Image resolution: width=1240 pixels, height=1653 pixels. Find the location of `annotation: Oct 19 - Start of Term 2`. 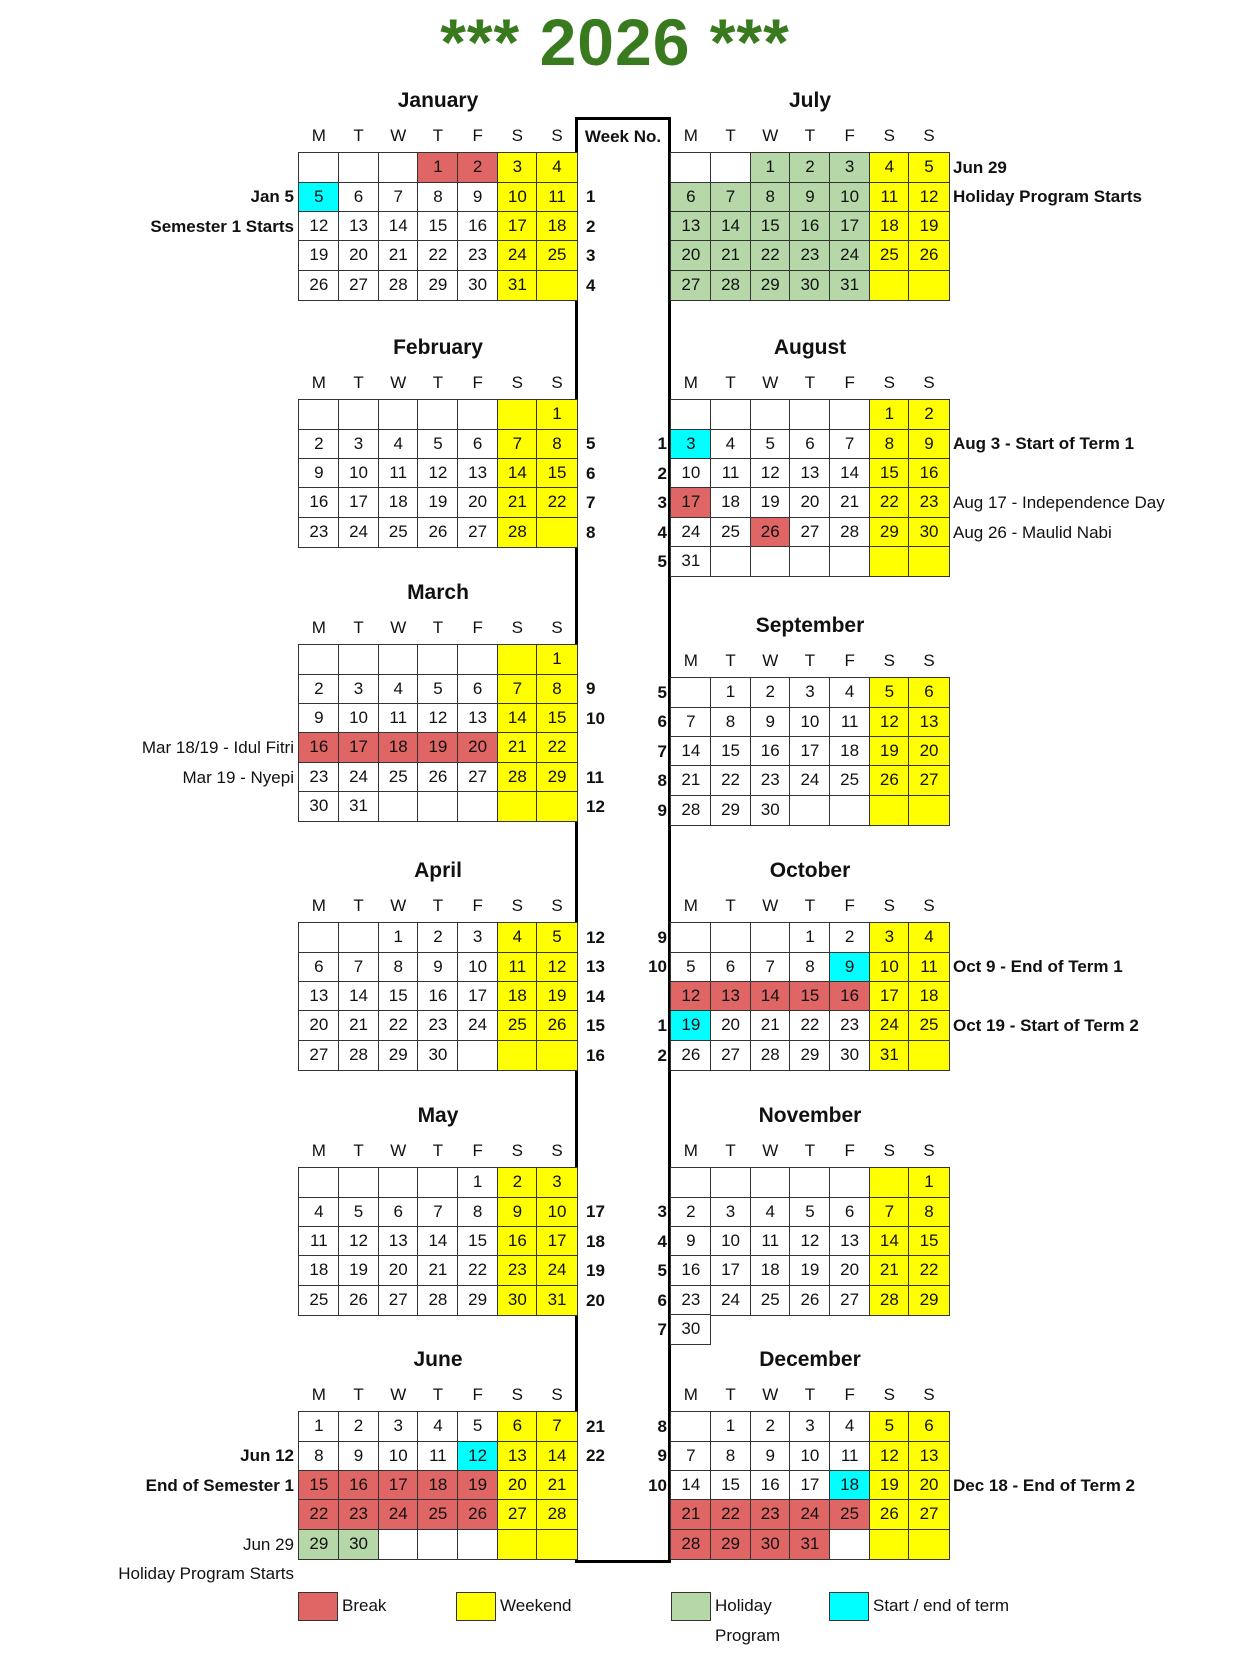

annotation: Oct 19 - Start of Term 2 is located at coordinates (1046, 1026).